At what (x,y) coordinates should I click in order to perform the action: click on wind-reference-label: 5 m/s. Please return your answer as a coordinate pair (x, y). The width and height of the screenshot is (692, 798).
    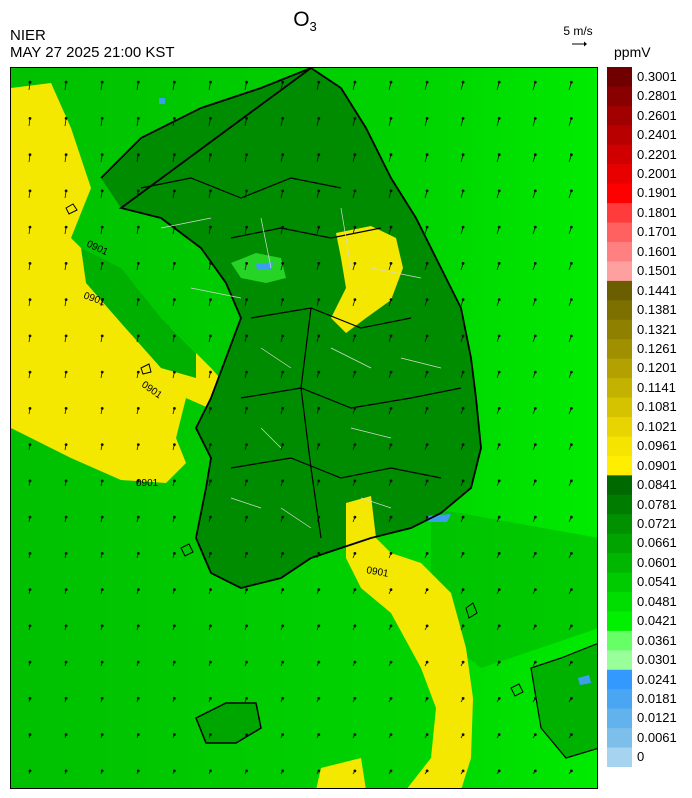
    Looking at the image, I should click on (578, 31).